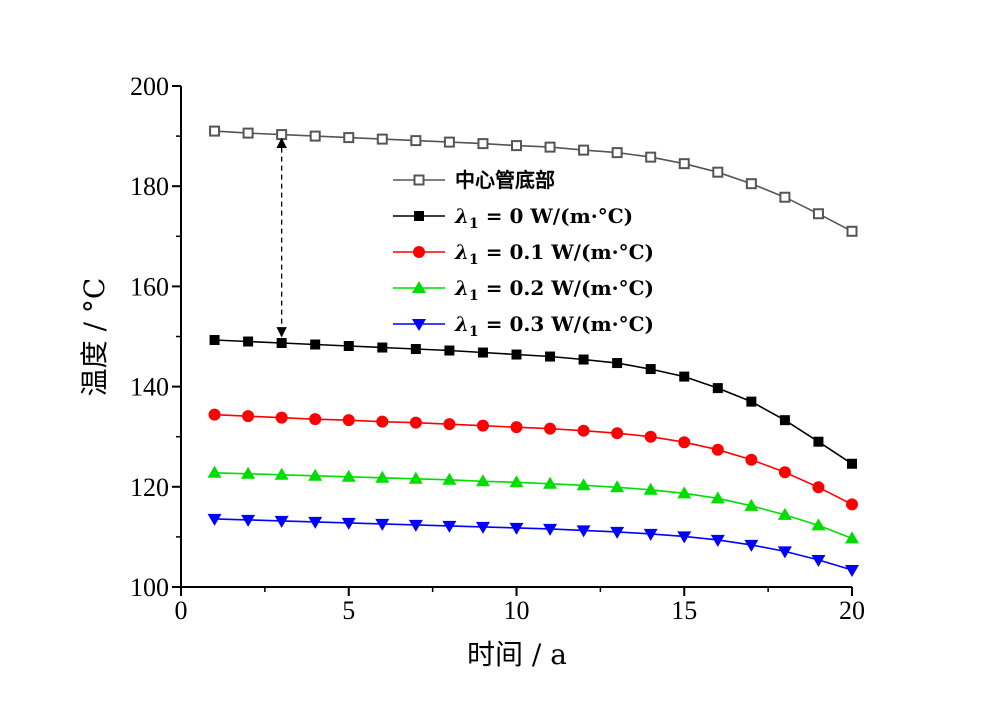 The image size is (1000, 710). I want to click on legend-item-2: λ1 = 0.1 W/(m·°C), so click(523, 254).